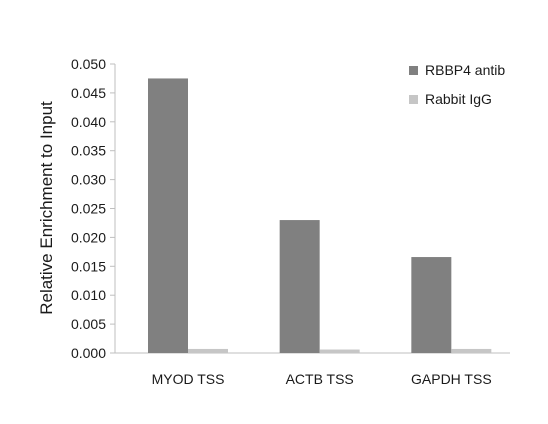 This screenshot has width=548, height=424. I want to click on y-tick-label: 0.035, so click(88, 151).